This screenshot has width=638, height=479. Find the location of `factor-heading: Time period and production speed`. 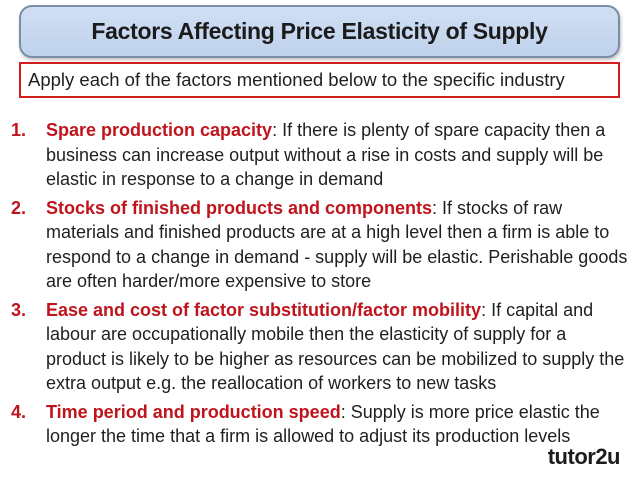

factor-heading: Time period and production speed is located at coordinates (193, 411).